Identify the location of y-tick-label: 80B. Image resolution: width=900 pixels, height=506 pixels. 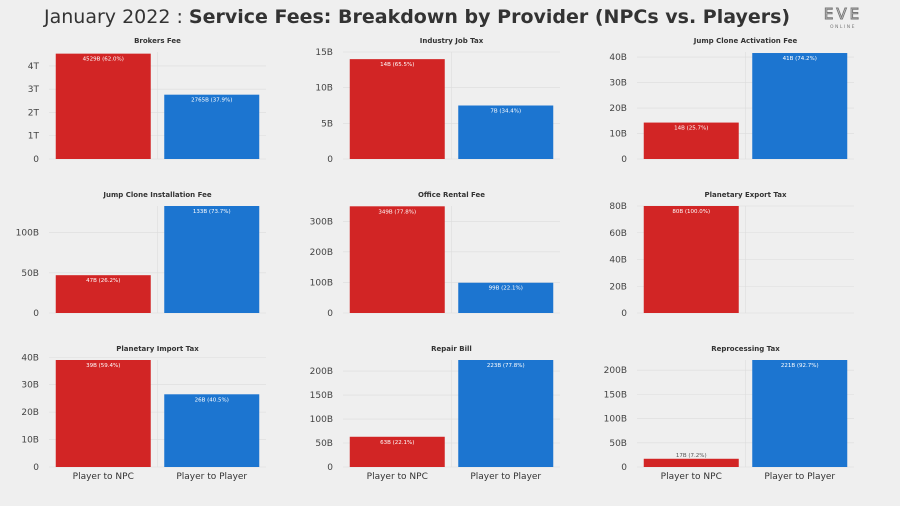
(618, 207).